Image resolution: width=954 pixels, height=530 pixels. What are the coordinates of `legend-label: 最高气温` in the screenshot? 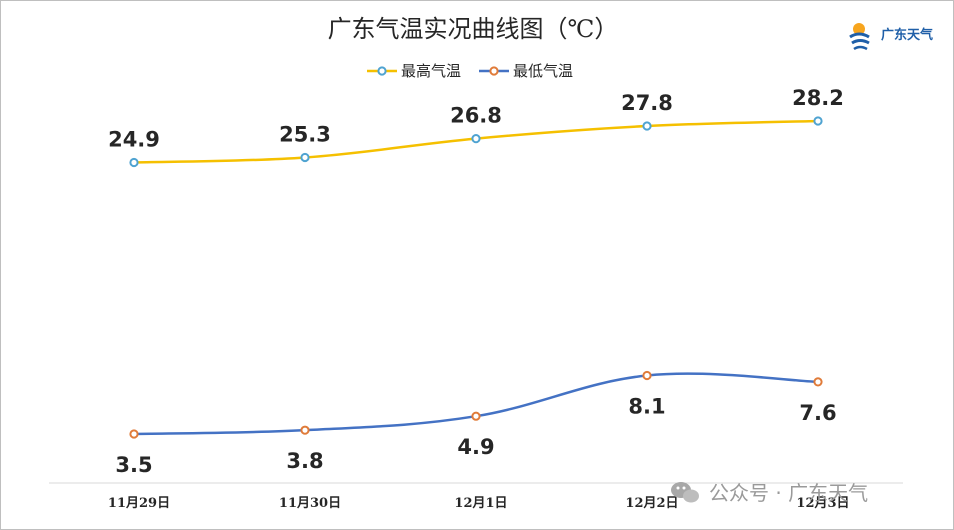 It's located at (431, 71).